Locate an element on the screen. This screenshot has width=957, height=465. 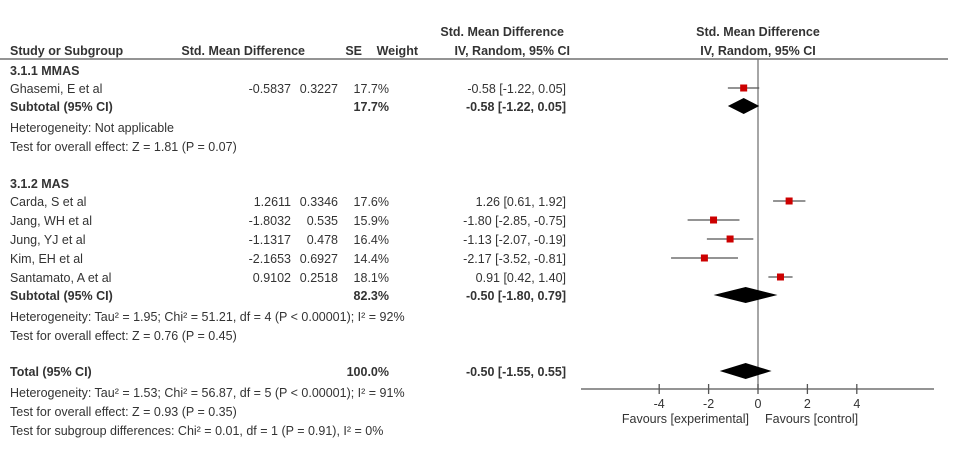
study-ci: 1.26 [0.61, 1.92] is located at coordinates (521, 202).